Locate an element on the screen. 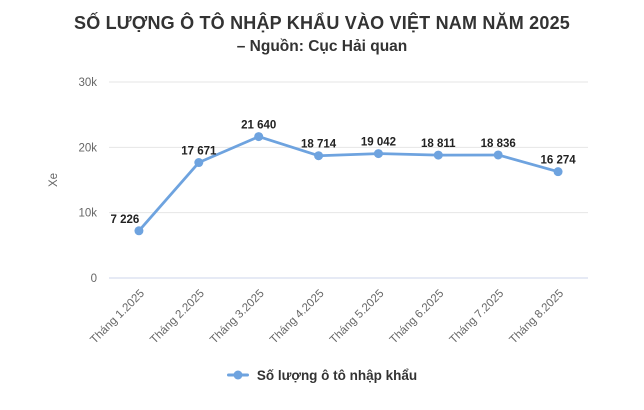 The height and width of the screenshot is (410, 644). data-point-label: 18 714 is located at coordinates (319, 145).